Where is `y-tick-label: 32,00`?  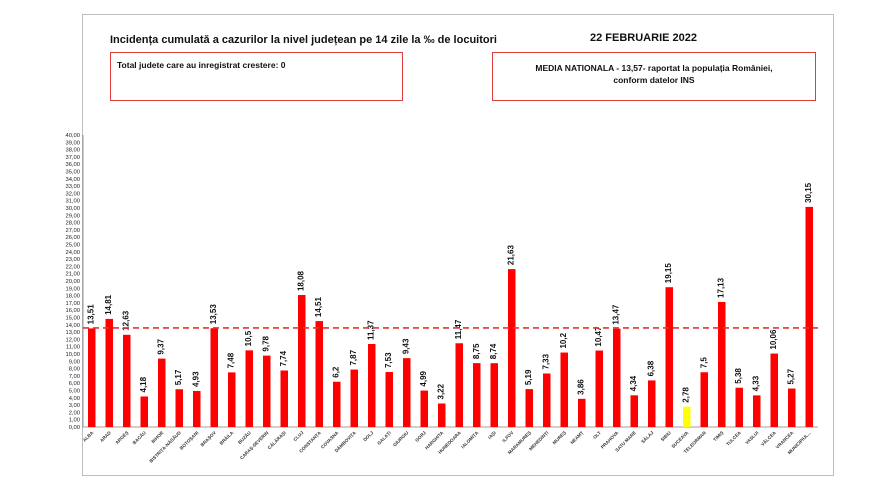
y-tick-label: 32,00 is located at coordinates (72, 194).